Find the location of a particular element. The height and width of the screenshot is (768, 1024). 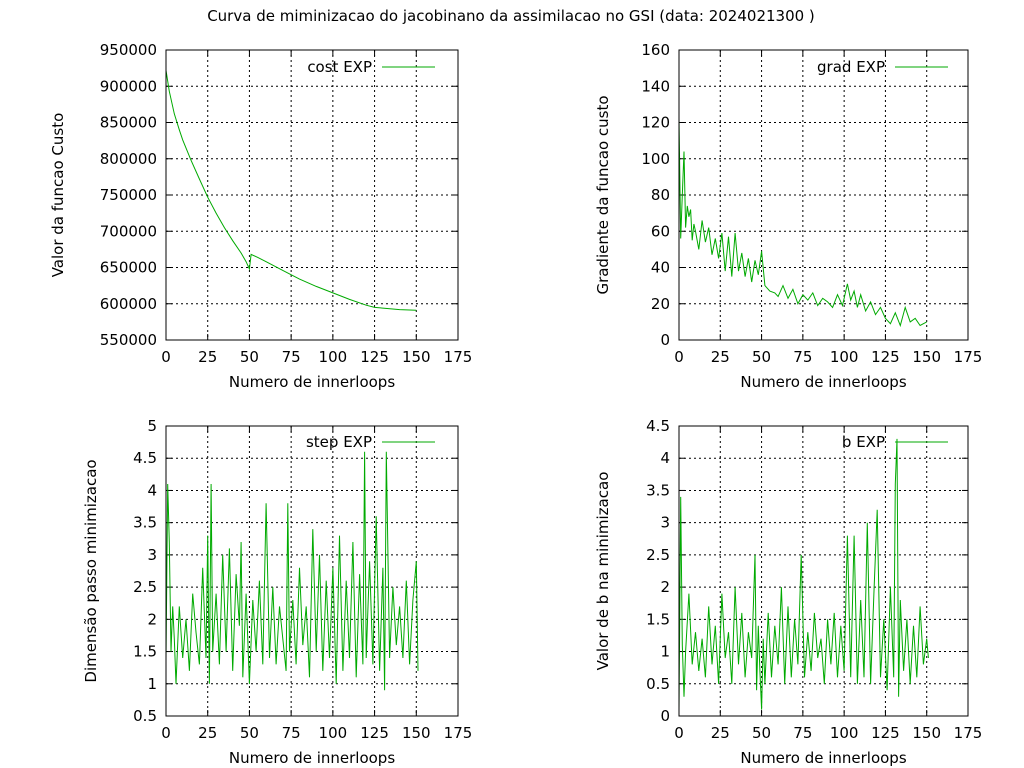

legend-label: b EXP is located at coordinates (863, 442).